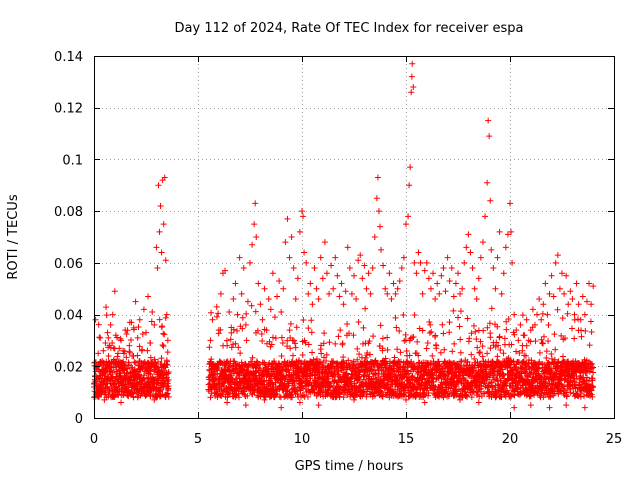  What do you see at coordinates (614, 439) in the screenshot?
I see `x-tick-label: 25` at bounding box center [614, 439].